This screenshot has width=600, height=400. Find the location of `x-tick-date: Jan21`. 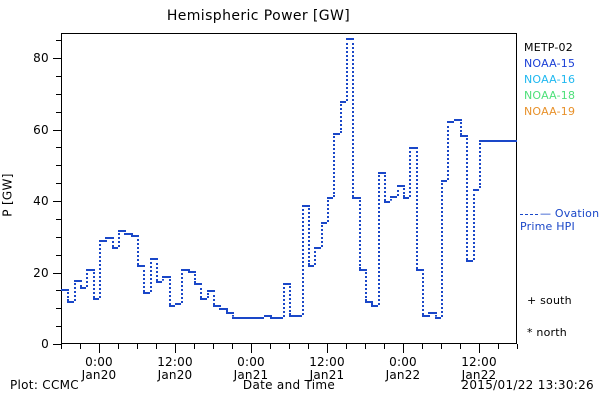

x-tick-date: Jan21 is located at coordinates (327, 375).